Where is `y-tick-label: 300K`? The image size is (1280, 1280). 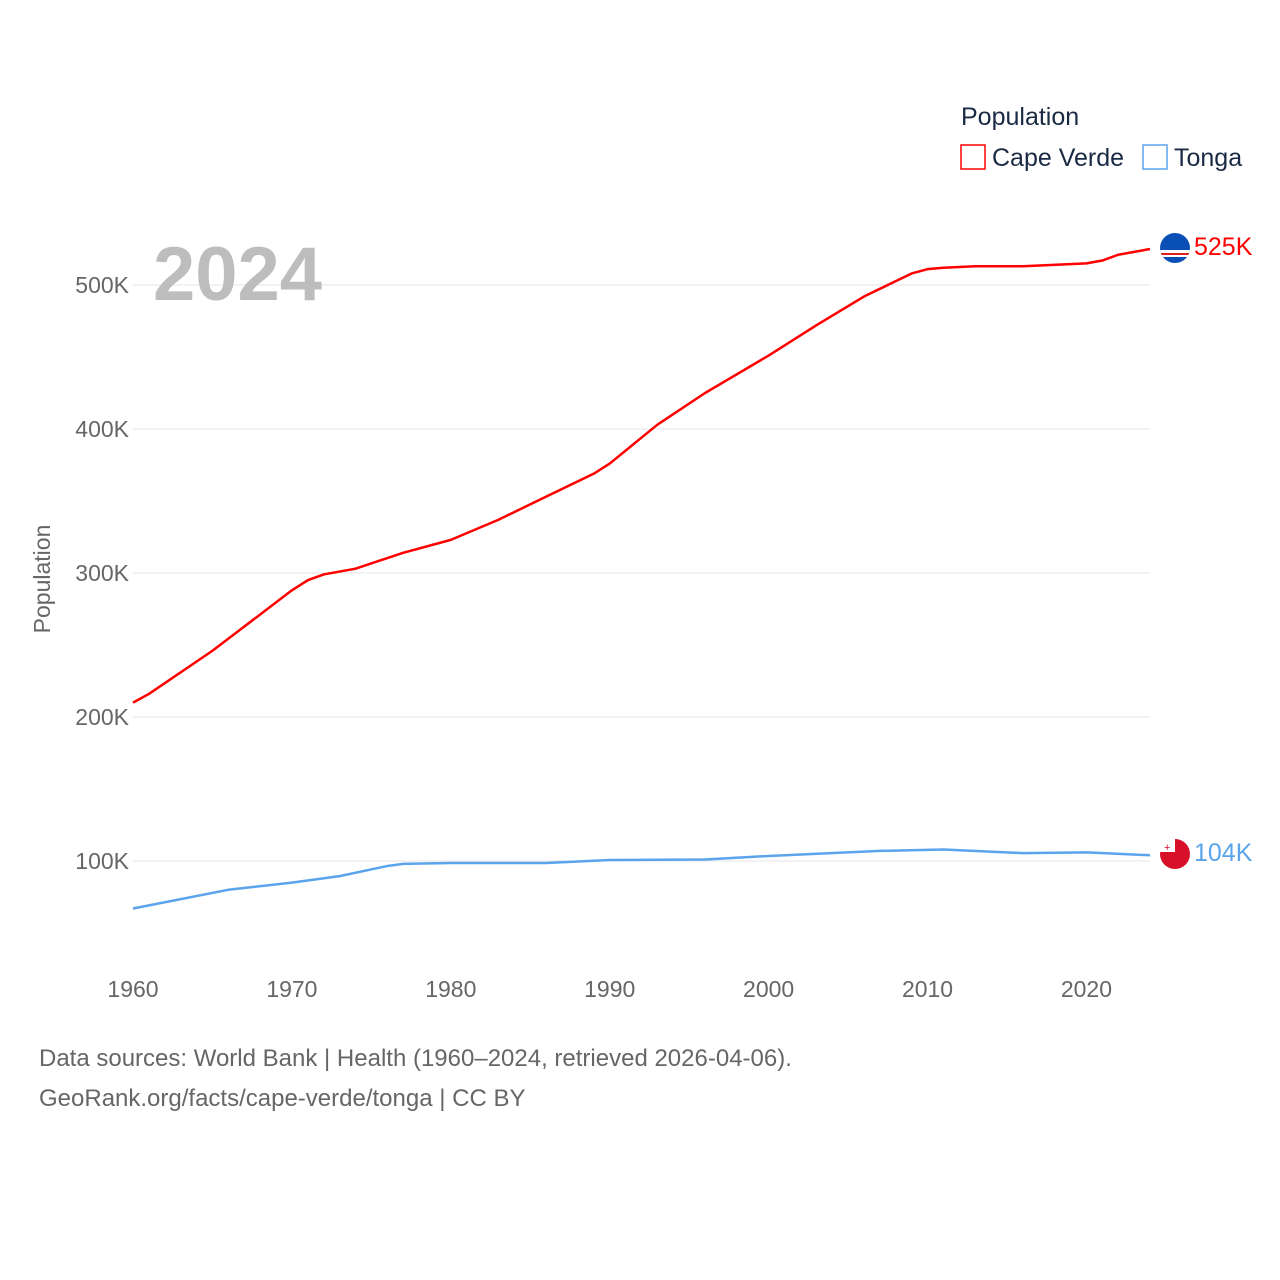
y-tick-label: 300K is located at coordinates (102, 573).